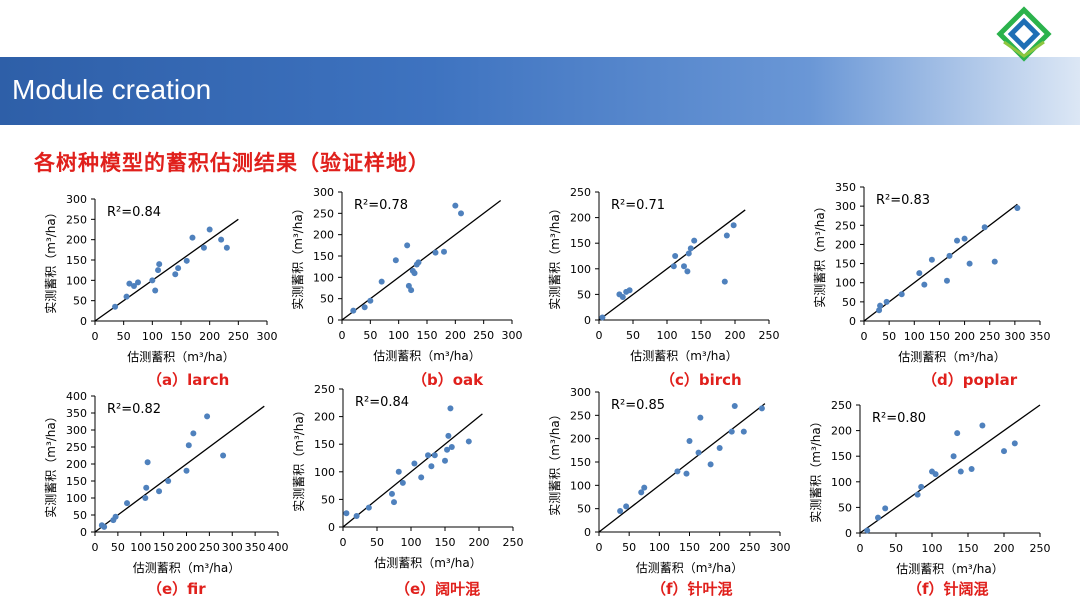 The width and height of the screenshot is (1080, 608). Describe the element at coordinates (176, 589) in the screenshot. I see `chart-caption: （e）fir` at that location.